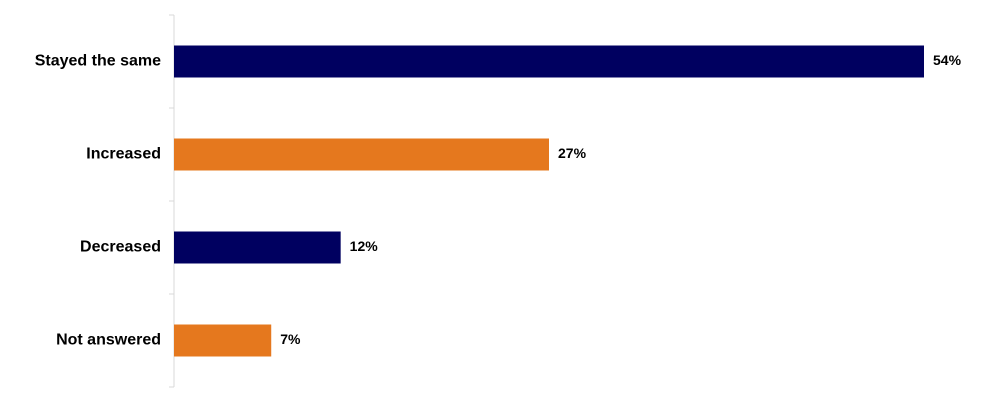 The image size is (985, 406). I want to click on value-label-not-answered: 7%, so click(290, 339).